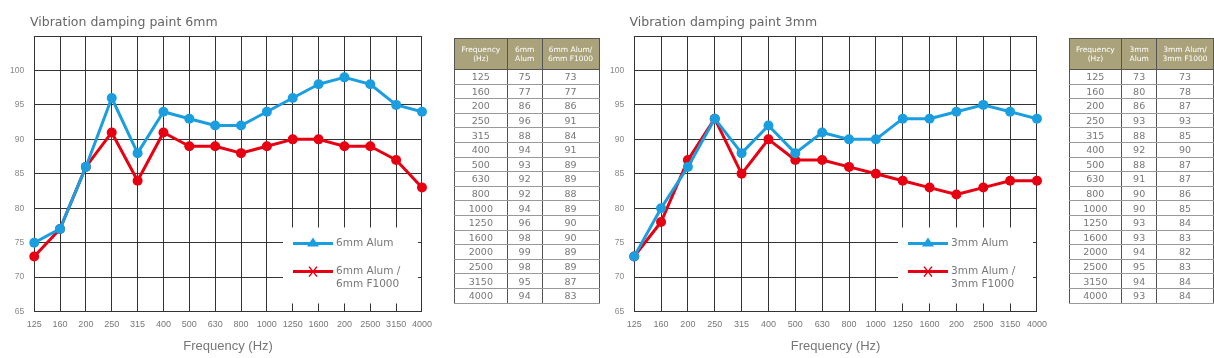 This screenshot has width=1214, height=358. What do you see at coordinates (421, 324) in the screenshot?
I see `x-tick-label: 4000` at bounding box center [421, 324].